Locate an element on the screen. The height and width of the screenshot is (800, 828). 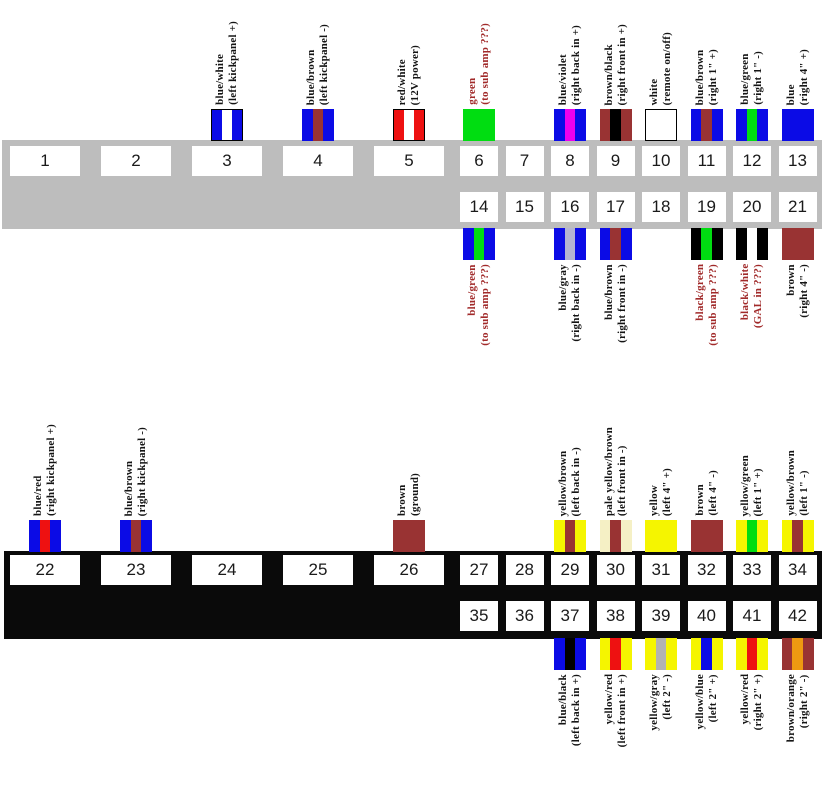
pin-number: 42 is located at coordinates (797, 615).